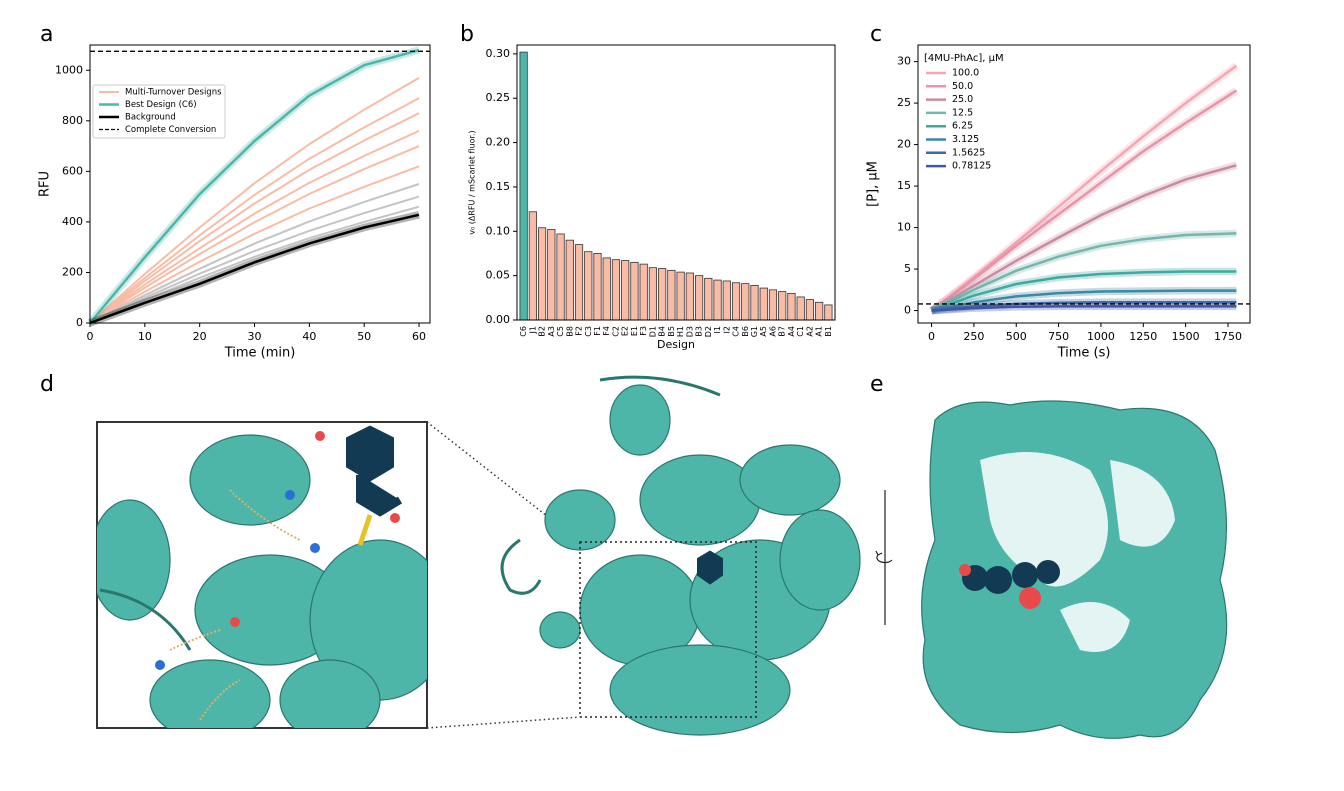 The height and width of the screenshot is (791, 1344). I want to click on x-tick-label: 30, so click(255, 336).